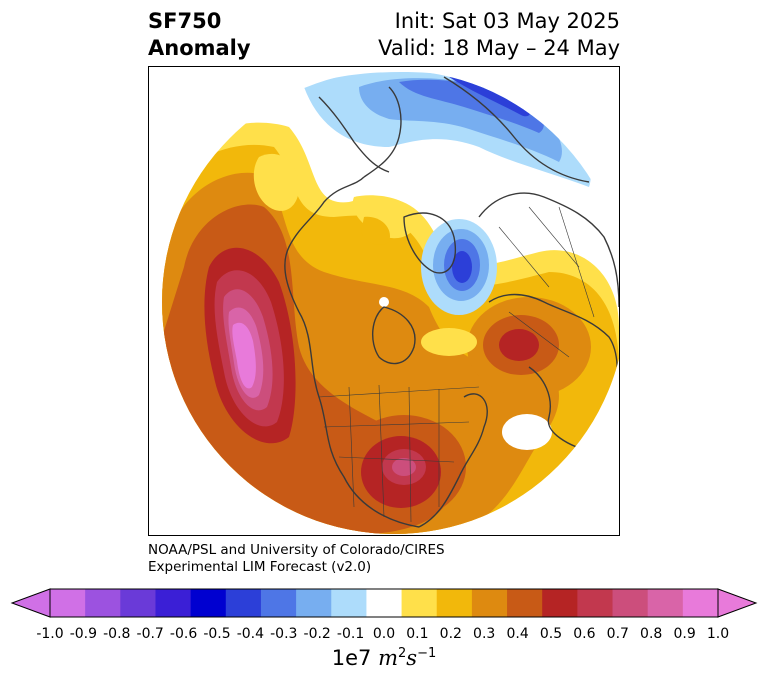  What do you see at coordinates (317, 634) in the screenshot?
I see `colorbar-tick-label: -0.2` at bounding box center [317, 634].